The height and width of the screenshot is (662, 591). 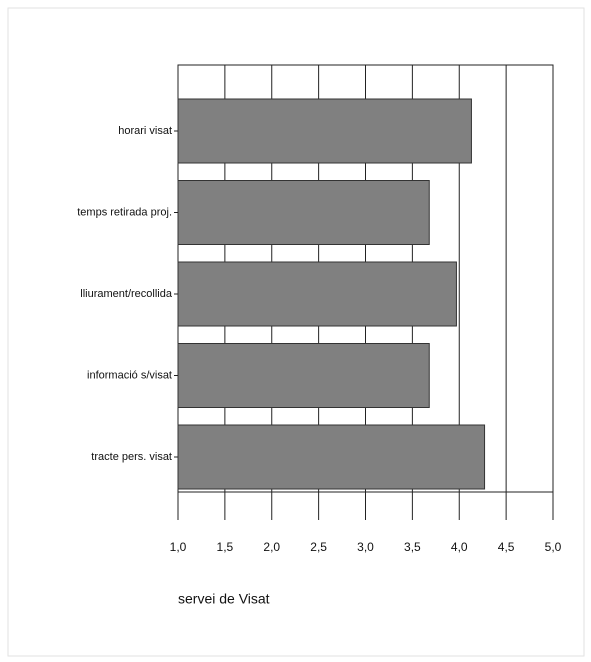 I want to click on y-tick-label: temps retirada proj., so click(x=124, y=212).